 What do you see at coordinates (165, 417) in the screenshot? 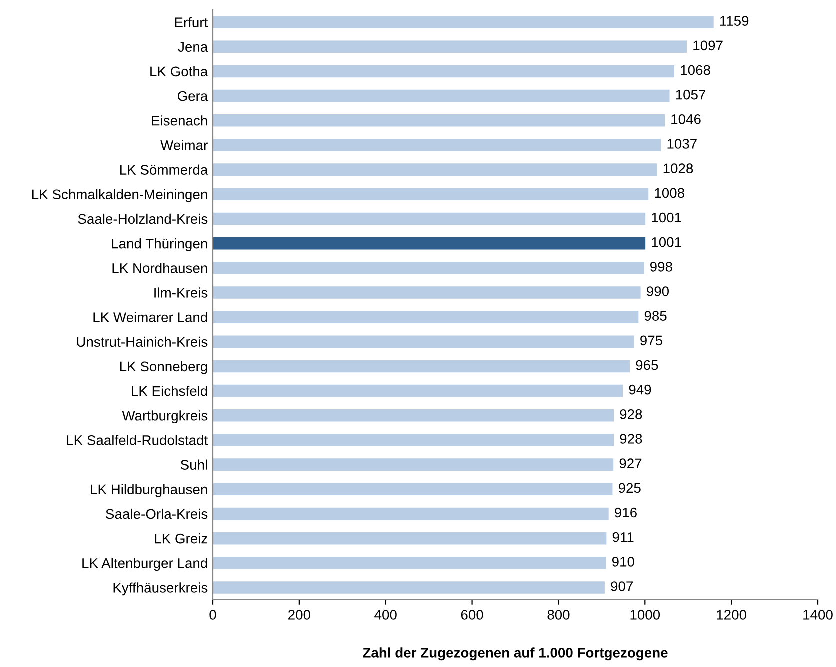
I see `y-tick-label: Wartburgkreis` at bounding box center [165, 417].